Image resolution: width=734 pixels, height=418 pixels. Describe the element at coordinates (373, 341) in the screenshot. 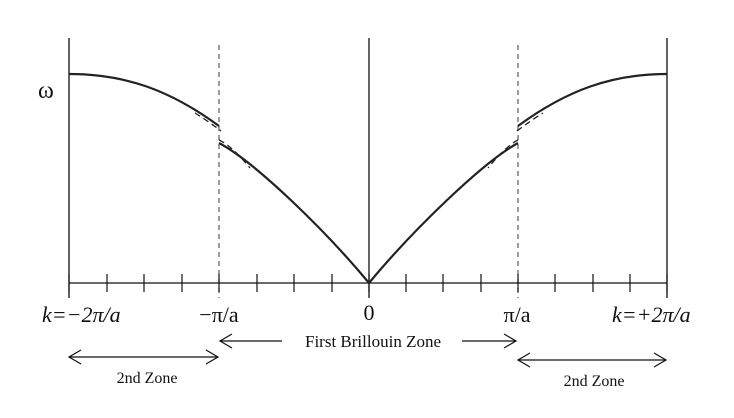

I see `first-zone-label: First Brillouin Zone` at that location.